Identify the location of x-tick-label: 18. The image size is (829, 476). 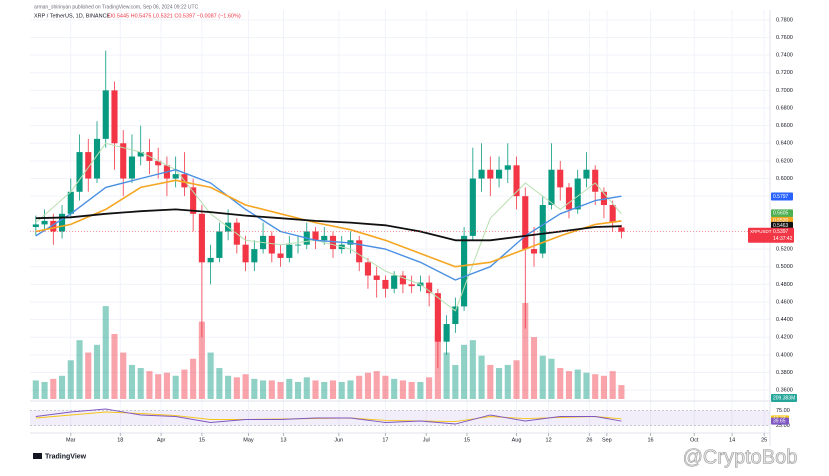
(120, 440).